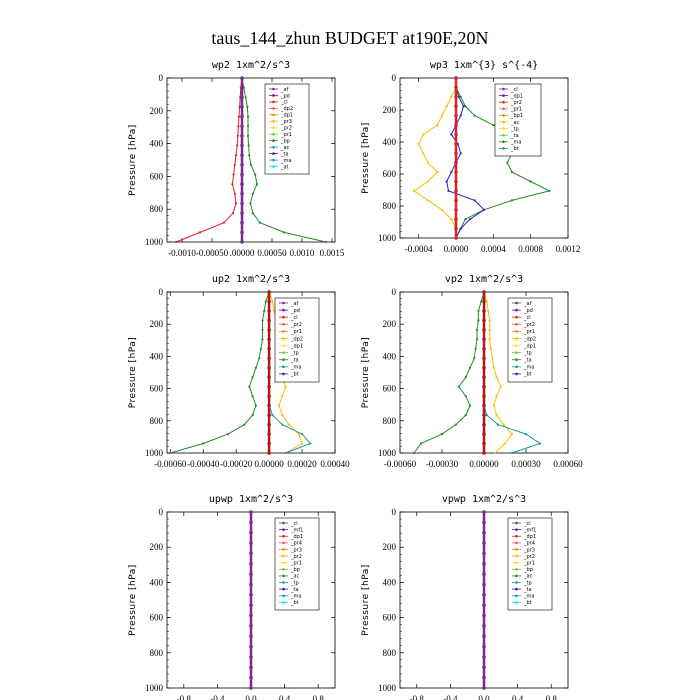 This screenshot has width=700, height=700. I want to click on legend-entry: _ac, so click(515, 123).